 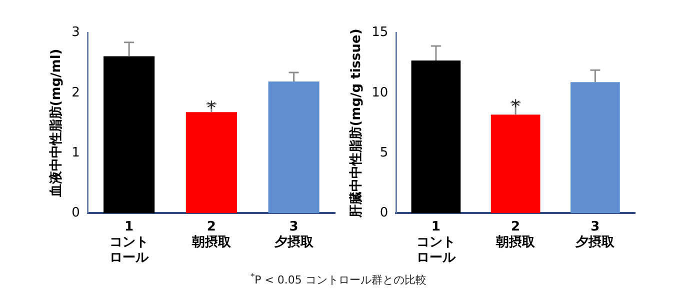 I want to click on y-tick-label: 2, so click(x=76, y=92).